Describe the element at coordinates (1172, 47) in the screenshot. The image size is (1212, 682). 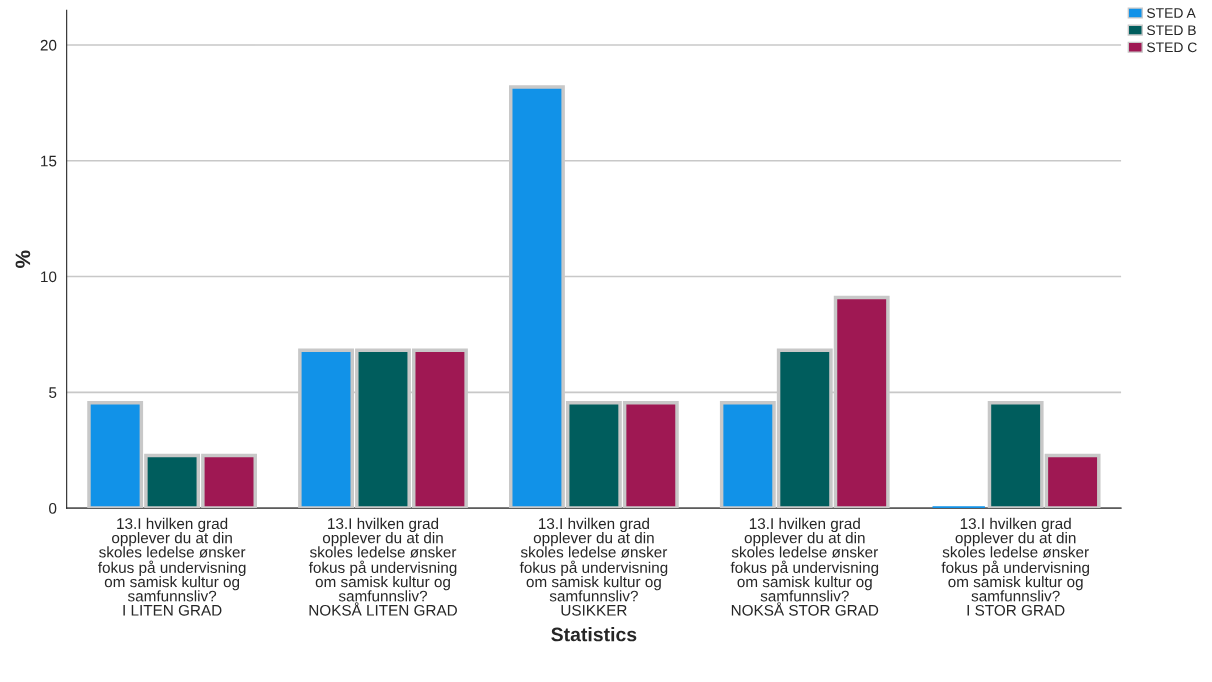
I see `legend-label: STED C` at that location.